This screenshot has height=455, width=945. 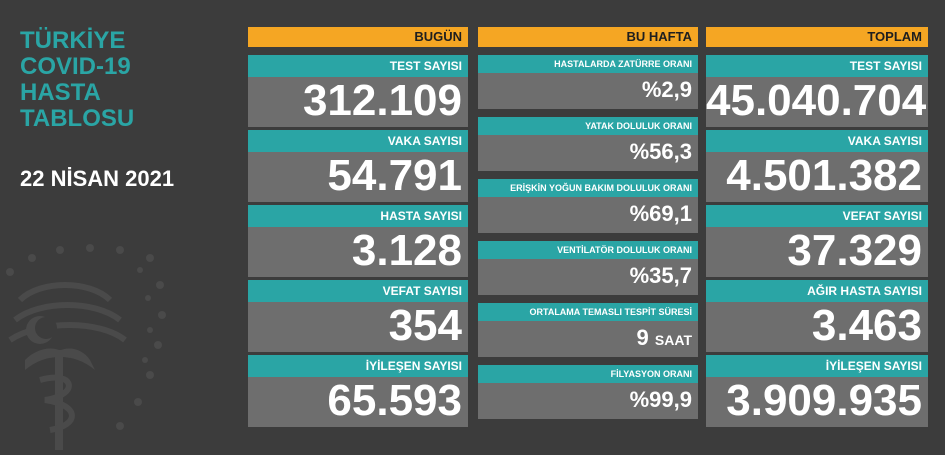 What do you see at coordinates (406, 250) in the screenshot?
I see `today-patient-value: 3.128` at bounding box center [406, 250].